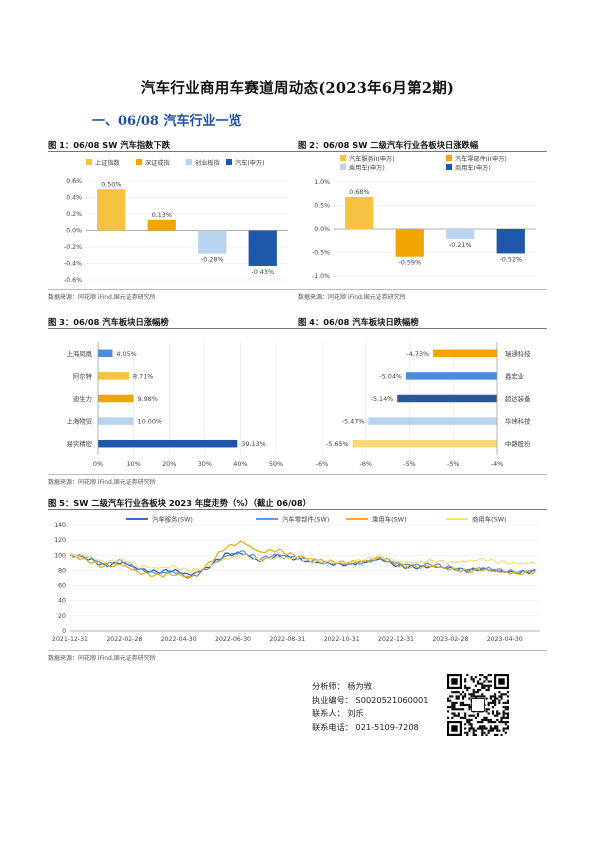  I want to click on y-tick-label: 60, so click(62, 586).